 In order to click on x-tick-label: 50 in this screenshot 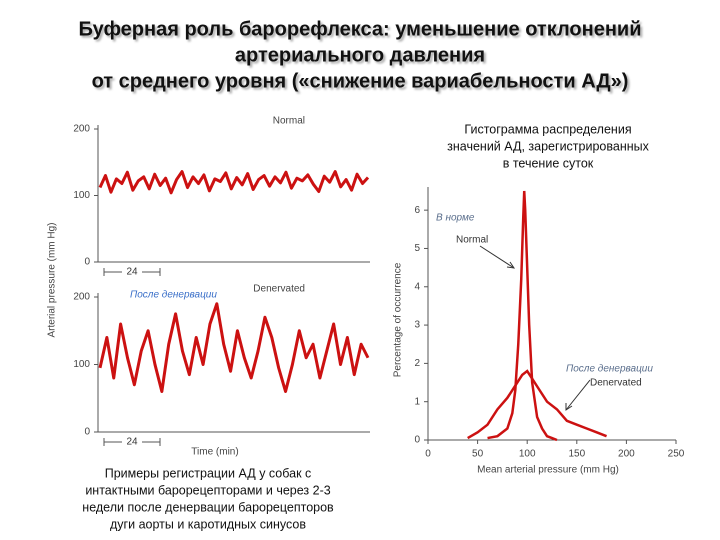, I will do `click(478, 454)`.